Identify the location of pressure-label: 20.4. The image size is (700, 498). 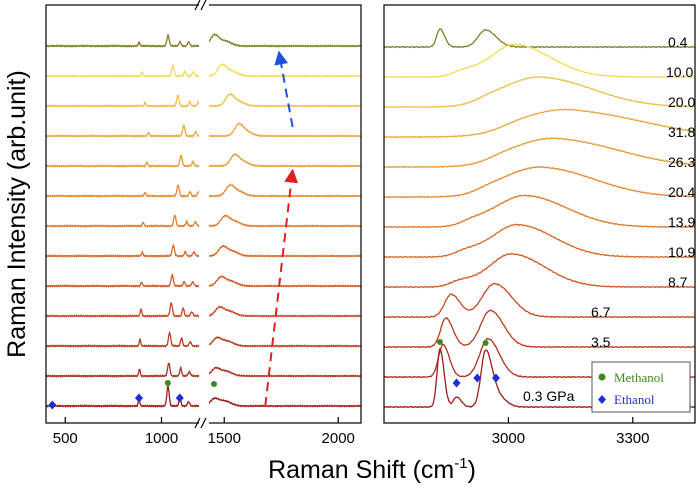
(681, 192).